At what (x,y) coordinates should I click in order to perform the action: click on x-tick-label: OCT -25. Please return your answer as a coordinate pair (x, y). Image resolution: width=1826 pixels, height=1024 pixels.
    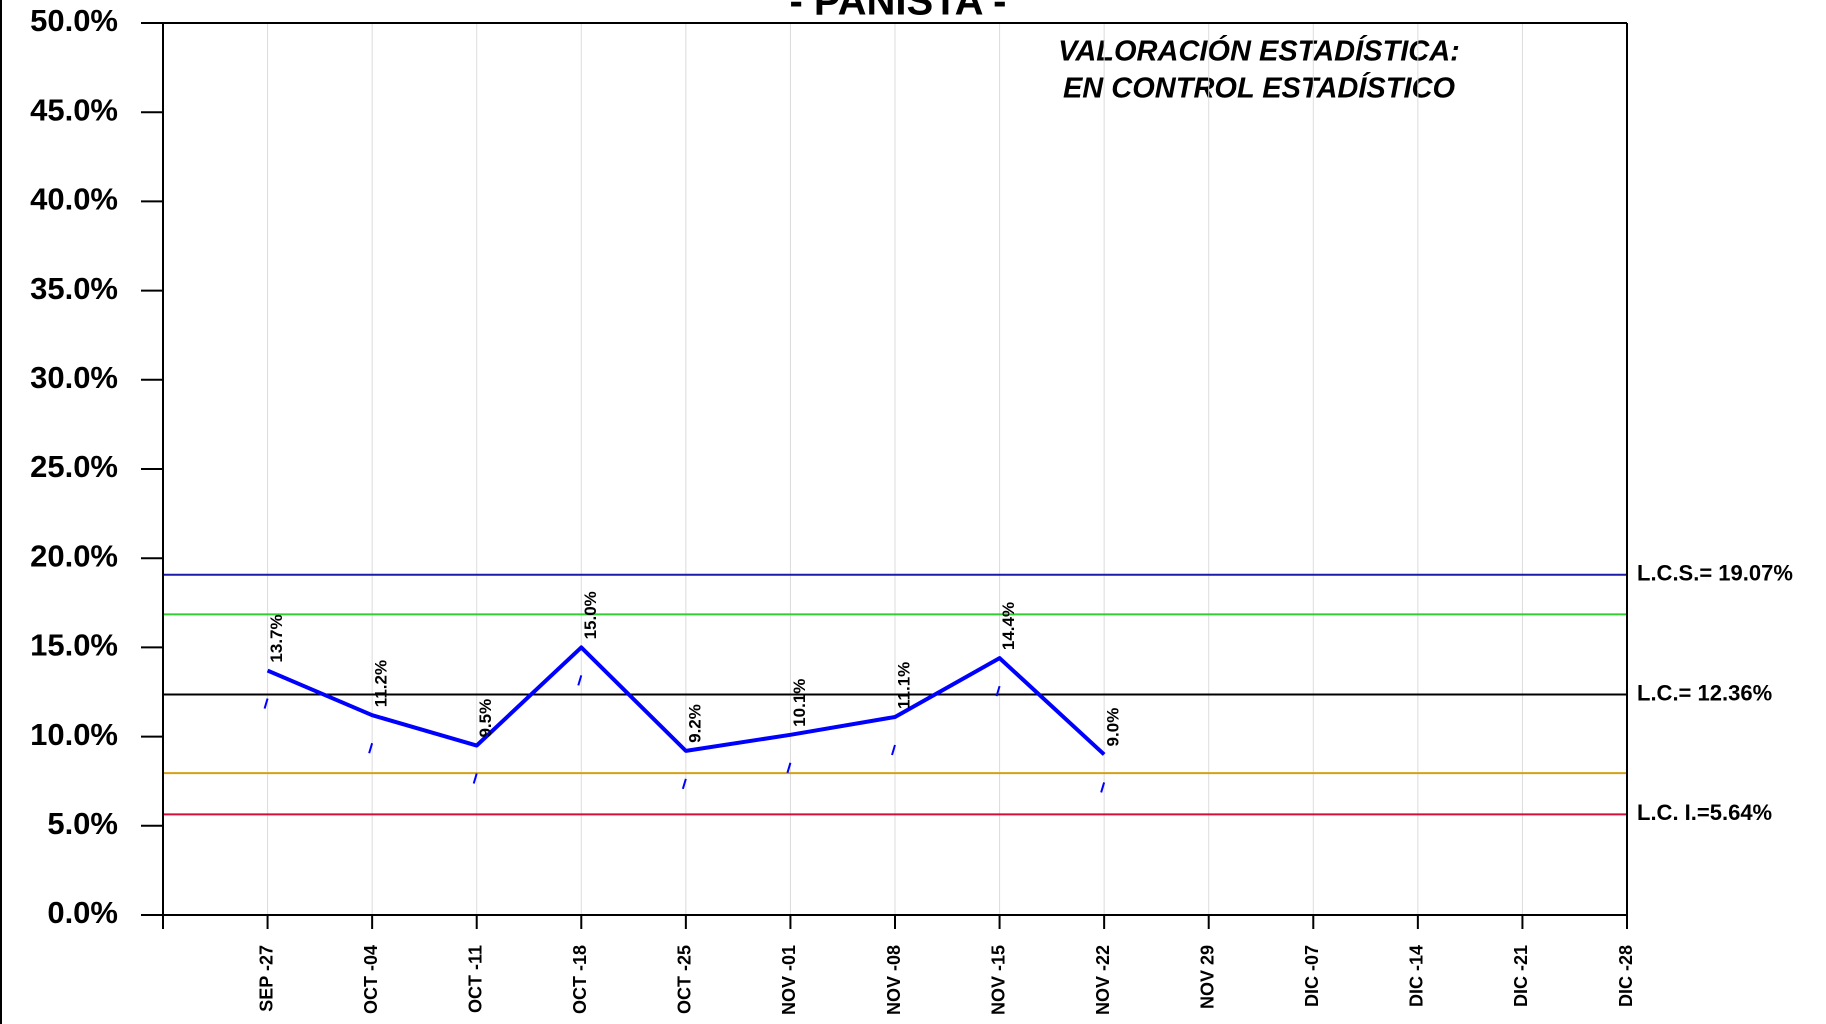
    Looking at the image, I should click on (685, 979).